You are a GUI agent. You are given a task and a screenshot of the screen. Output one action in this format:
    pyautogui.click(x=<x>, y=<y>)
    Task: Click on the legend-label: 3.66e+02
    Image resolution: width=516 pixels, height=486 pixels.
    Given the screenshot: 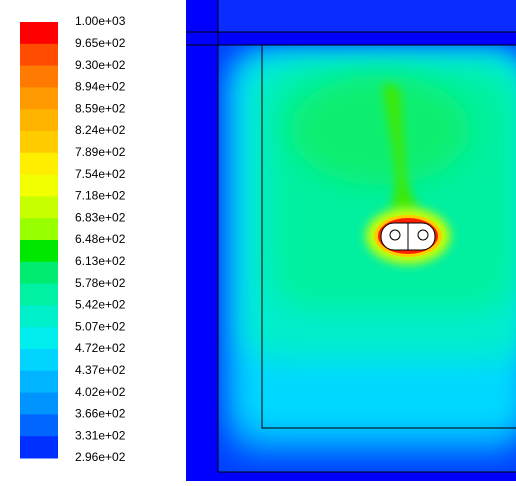 What is the action you would take?
    pyautogui.click(x=100, y=414)
    